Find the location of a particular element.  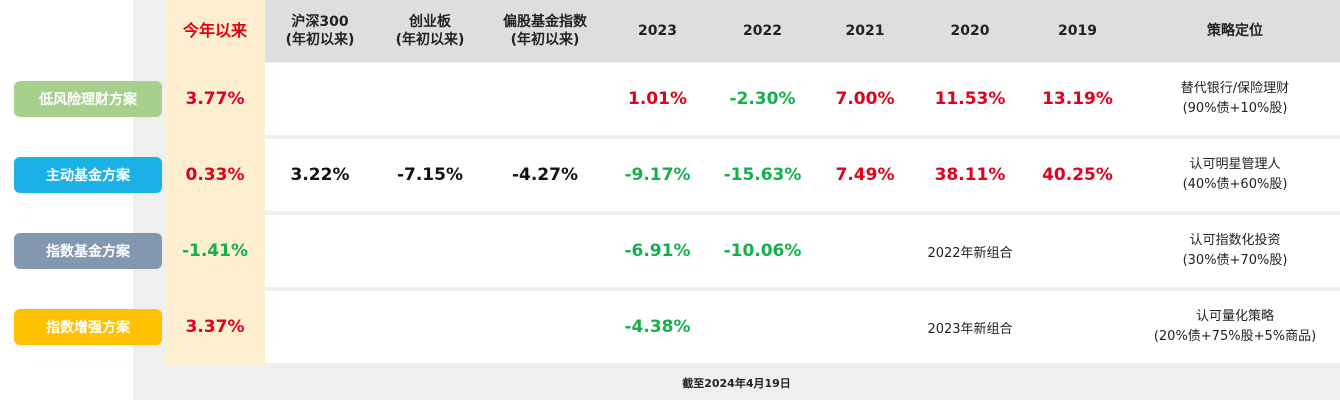

strategy-position: 认可量化策略 (20%债+75%股+5%商品) is located at coordinates (1235, 327).